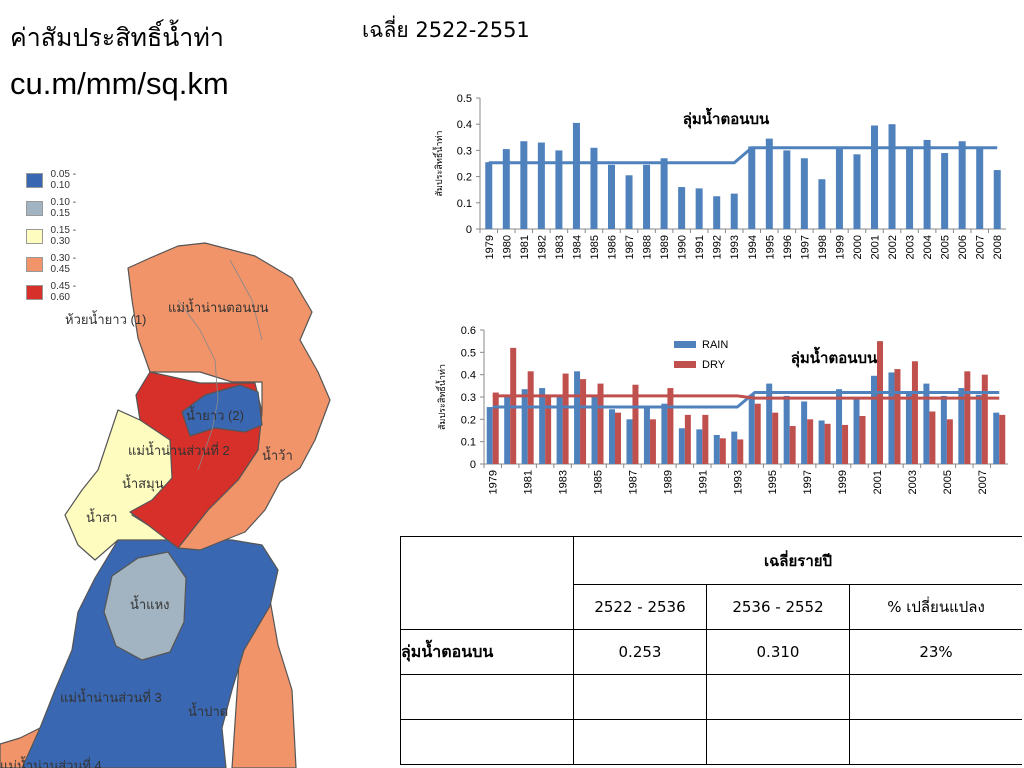 This screenshot has height=768, width=1024. Describe the element at coordinates (117, 37) in the screenshot. I see `page-title: ค่าสัมประสิทธิ์น้ำท่า` at that location.